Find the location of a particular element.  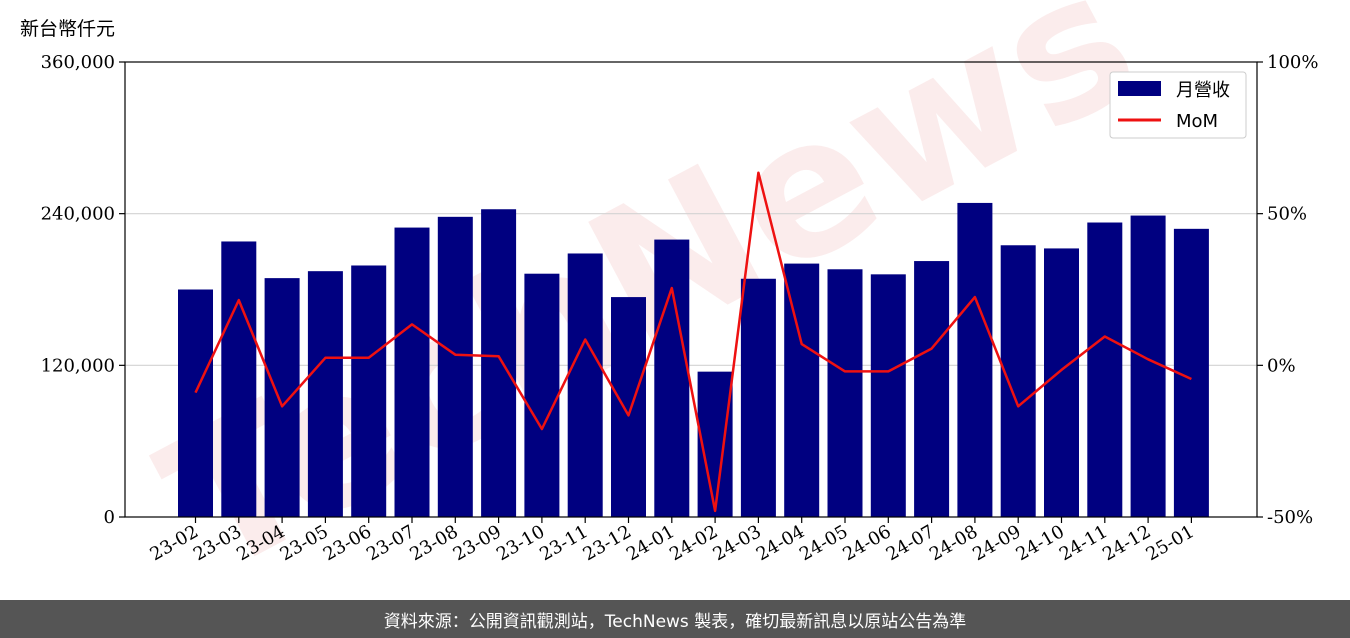

x-tick-label-25-01: 25-01 is located at coordinates (1169, 543).